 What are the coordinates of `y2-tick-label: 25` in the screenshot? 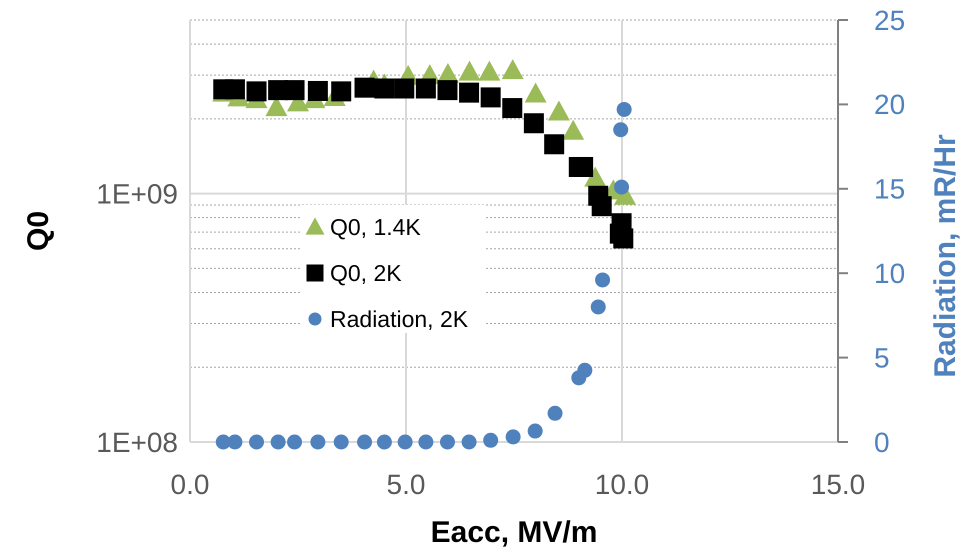 It's located at (890, 20).